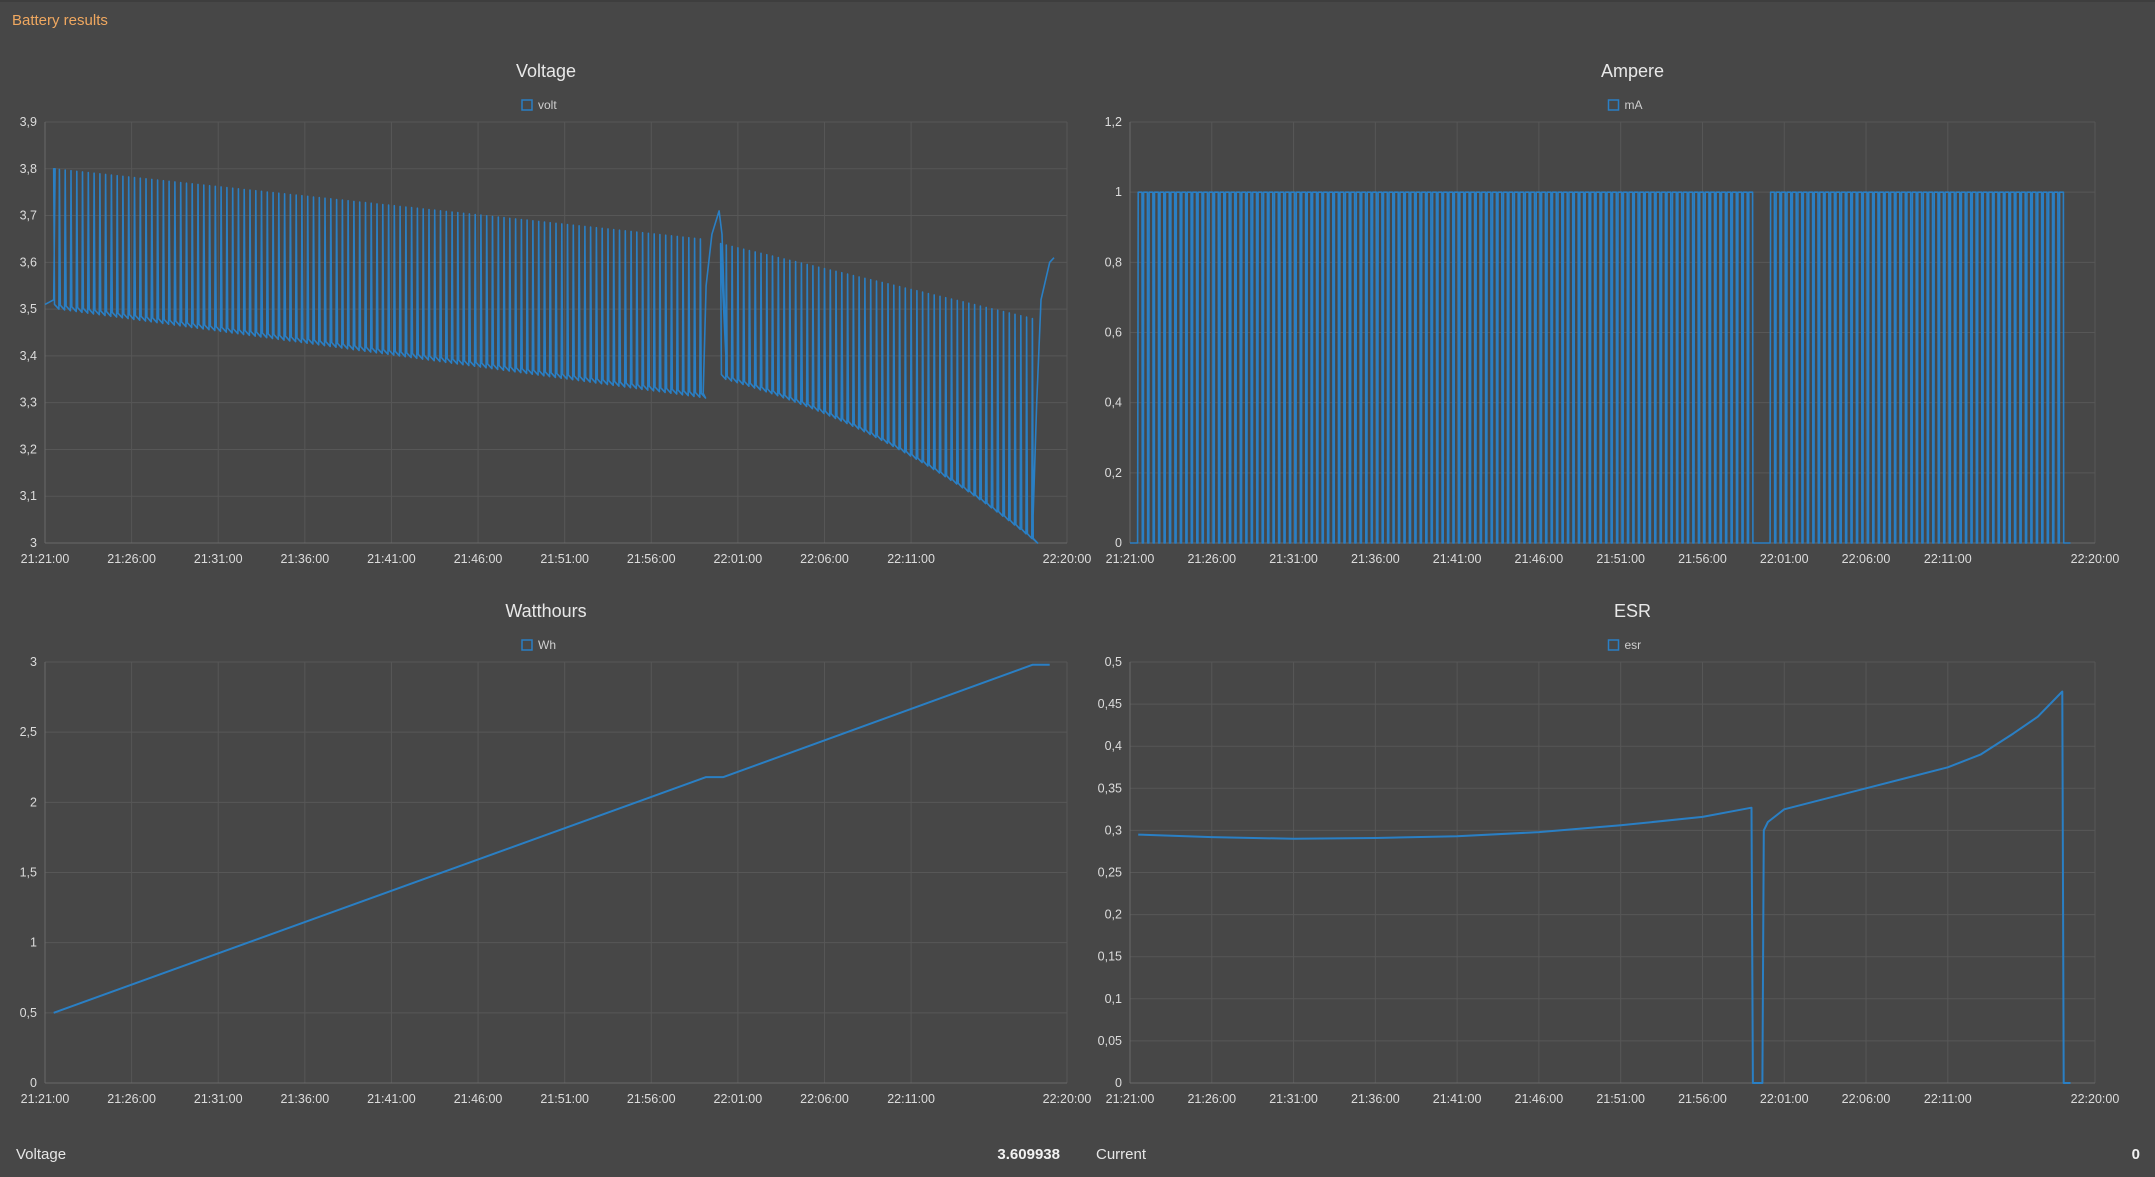  Describe the element at coordinates (218, 559) in the screenshot. I see `voltage-x-tick-label: 21:31:00` at that location.